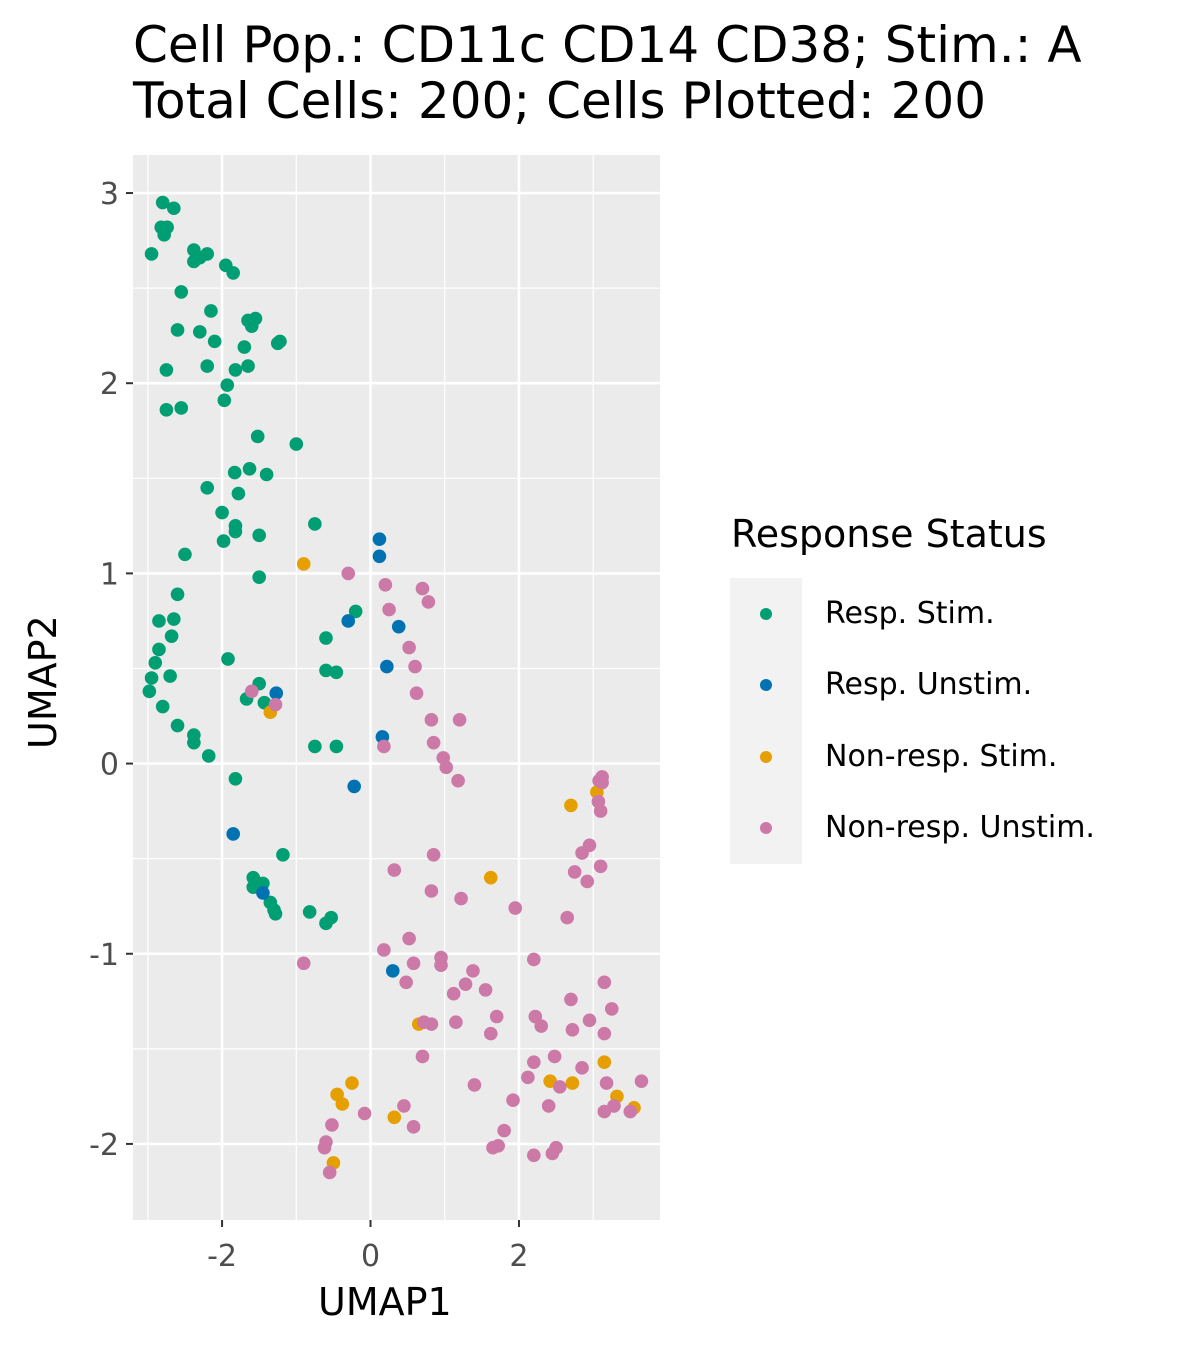 This screenshot has height=1351, width=1200. What do you see at coordinates (104, 955) in the screenshot?
I see `y-tick-label: -1` at bounding box center [104, 955].